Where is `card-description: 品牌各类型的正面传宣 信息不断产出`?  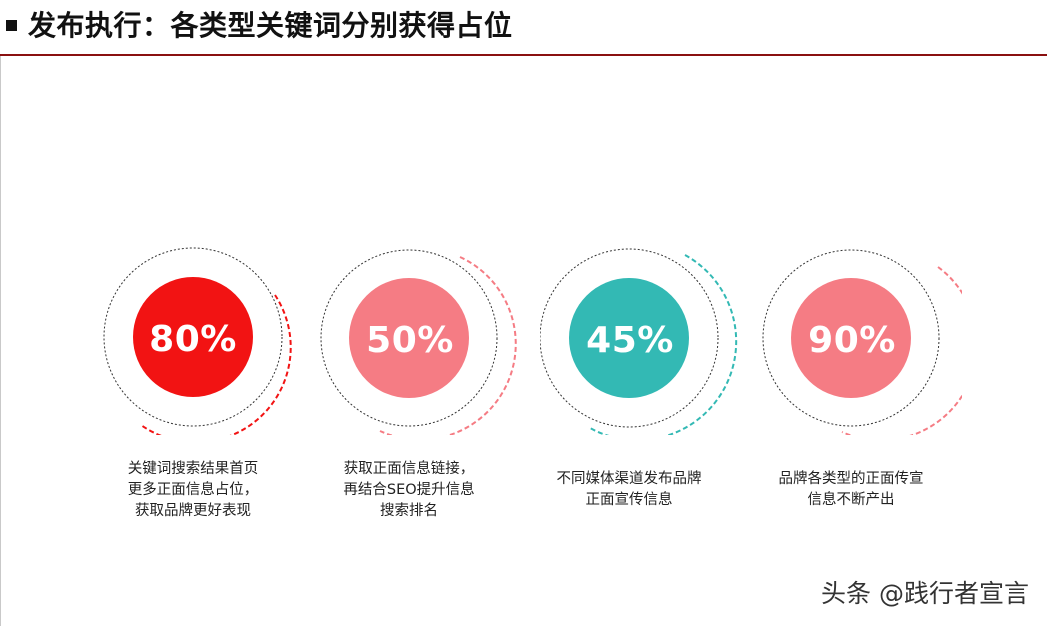
card-description: 品牌各类型的正面传宣 信息不断产出 is located at coordinates (851, 490).